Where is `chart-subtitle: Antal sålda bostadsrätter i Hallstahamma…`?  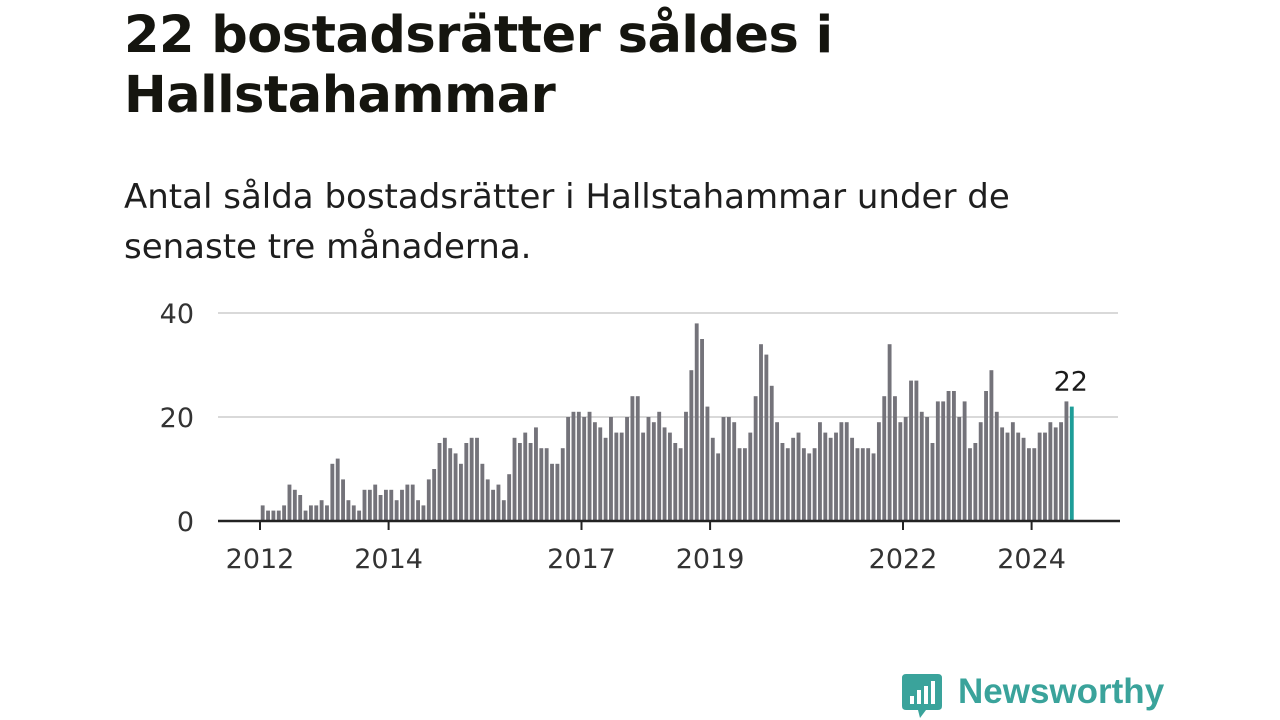
chart-subtitle: Antal sålda bostadsrätter i Hallstahamma… is located at coordinates (567, 222).